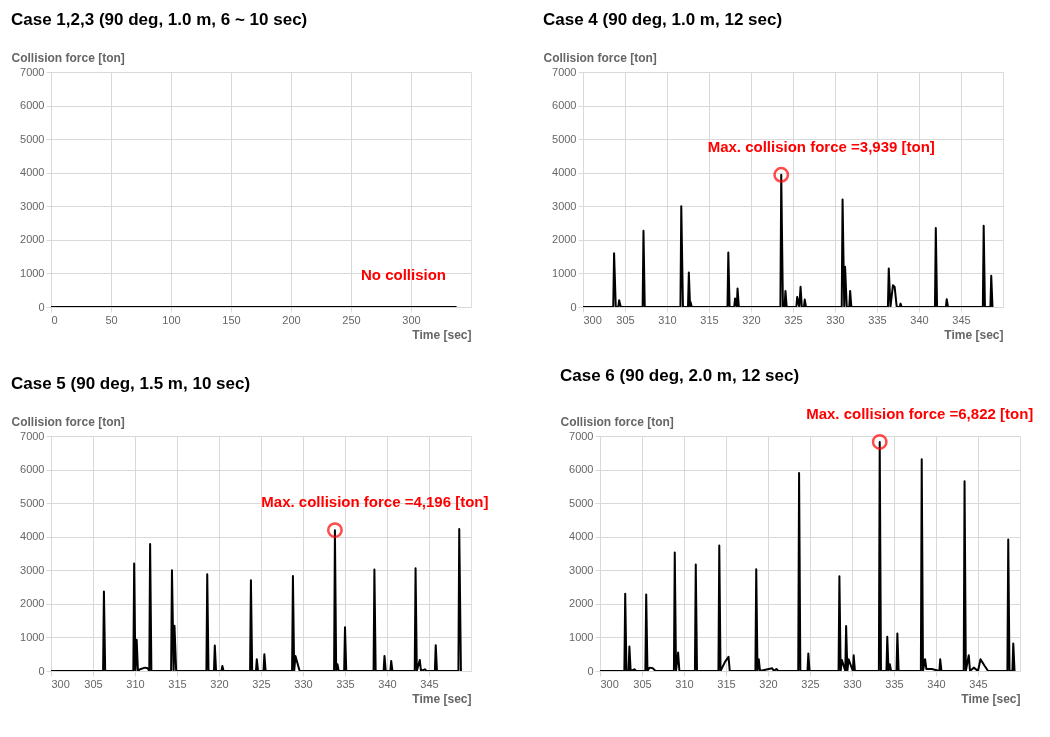  I want to click on x-tick-label: 250, so click(351, 319).